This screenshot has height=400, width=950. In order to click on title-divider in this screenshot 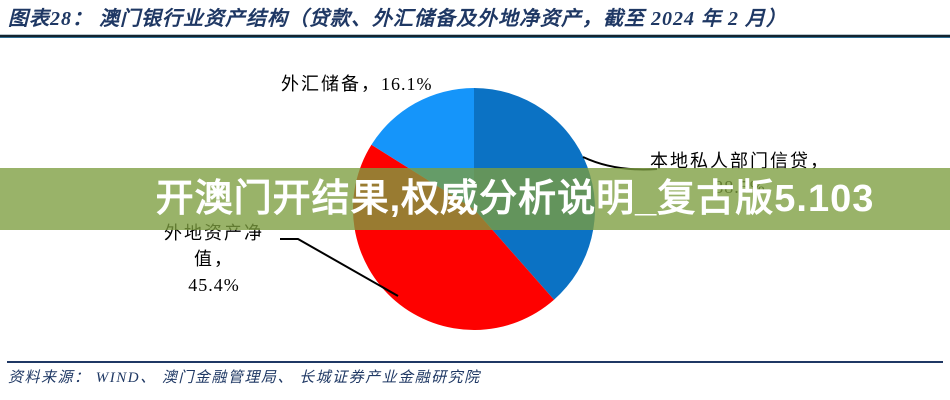, I will do `click(475, 36)`.